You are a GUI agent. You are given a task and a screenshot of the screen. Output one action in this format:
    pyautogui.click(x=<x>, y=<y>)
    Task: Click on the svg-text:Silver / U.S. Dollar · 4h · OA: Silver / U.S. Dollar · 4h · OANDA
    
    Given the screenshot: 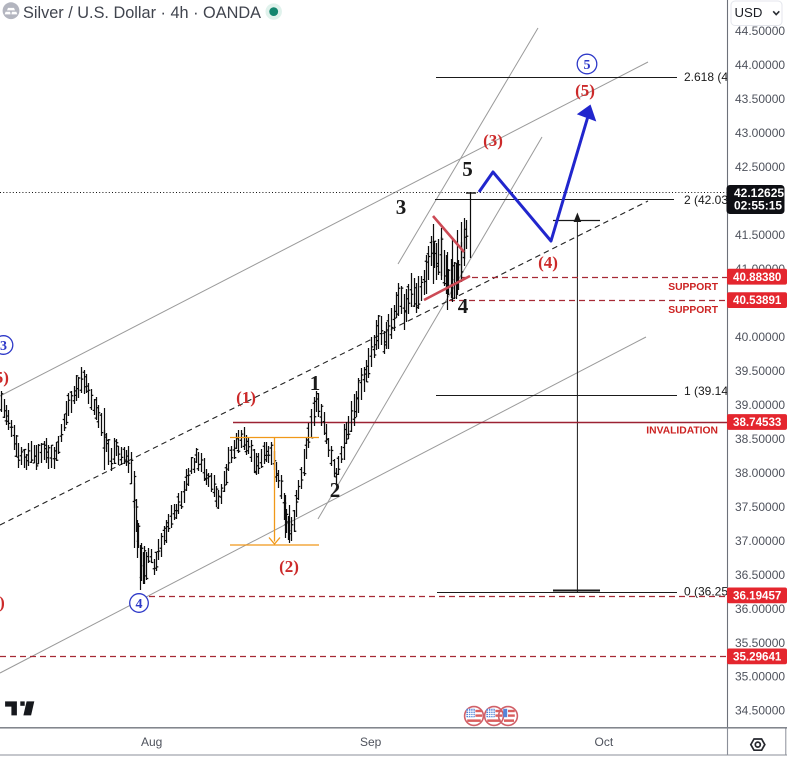 What is the action you would take?
    pyautogui.click(x=142, y=13)
    